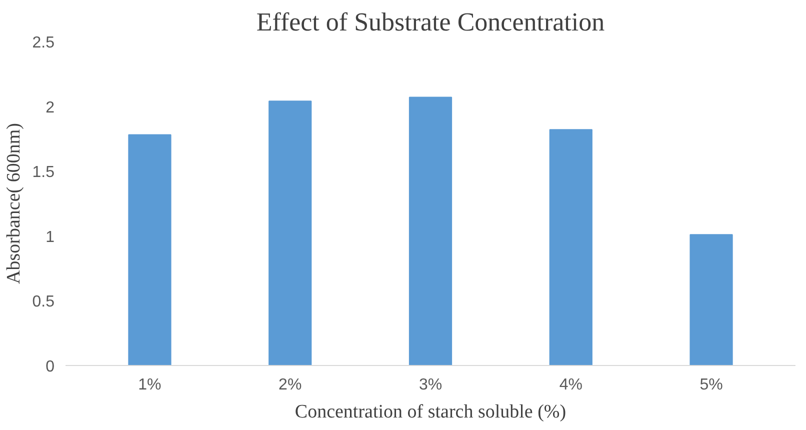 This screenshot has height=430, width=806. What do you see at coordinates (430, 385) in the screenshot?
I see `x-tick-label: 3%` at bounding box center [430, 385].